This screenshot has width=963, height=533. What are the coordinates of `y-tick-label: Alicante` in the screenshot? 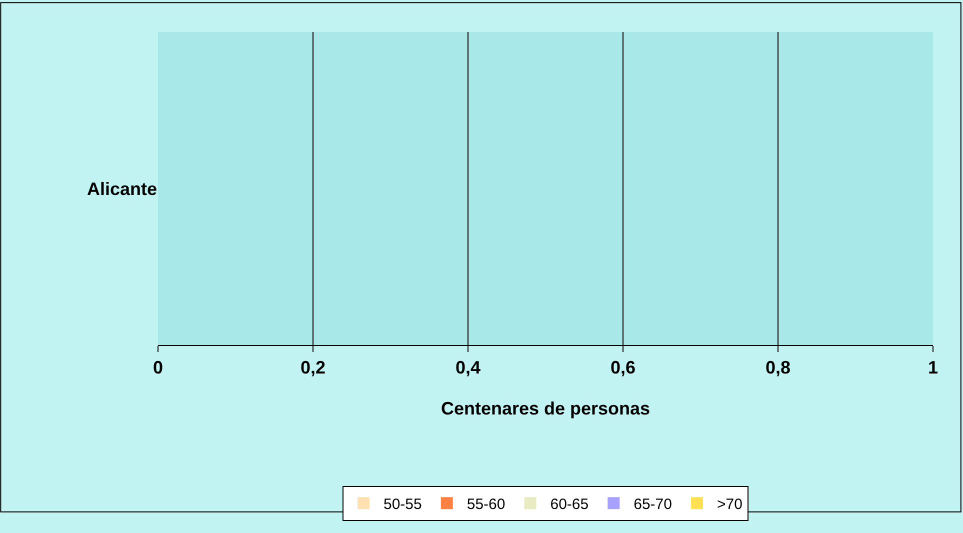 It's located at (121, 188).